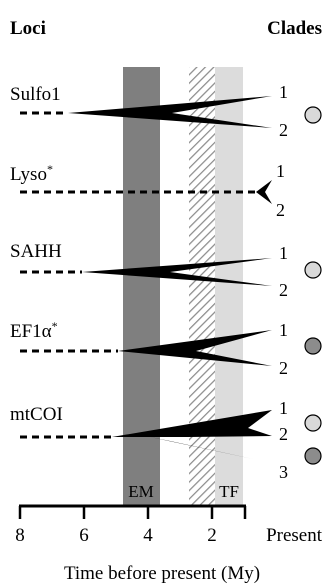 This screenshot has height=588, width=328. I want to click on ef1a-clade-marker, so click(313, 346).